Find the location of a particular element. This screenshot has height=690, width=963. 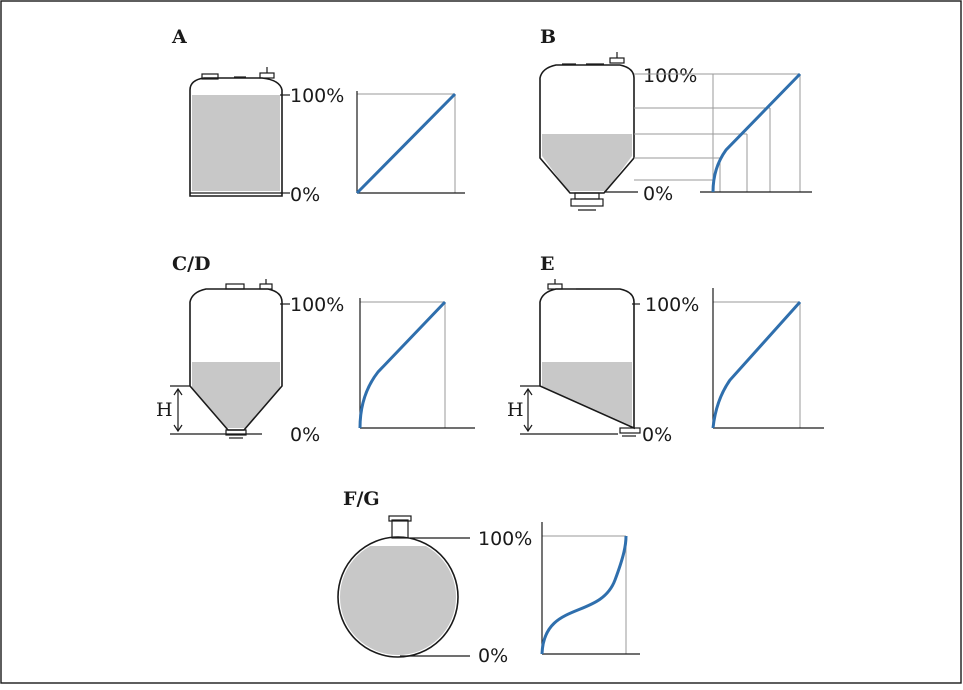

panel-b-curve is located at coordinates (756, 132).